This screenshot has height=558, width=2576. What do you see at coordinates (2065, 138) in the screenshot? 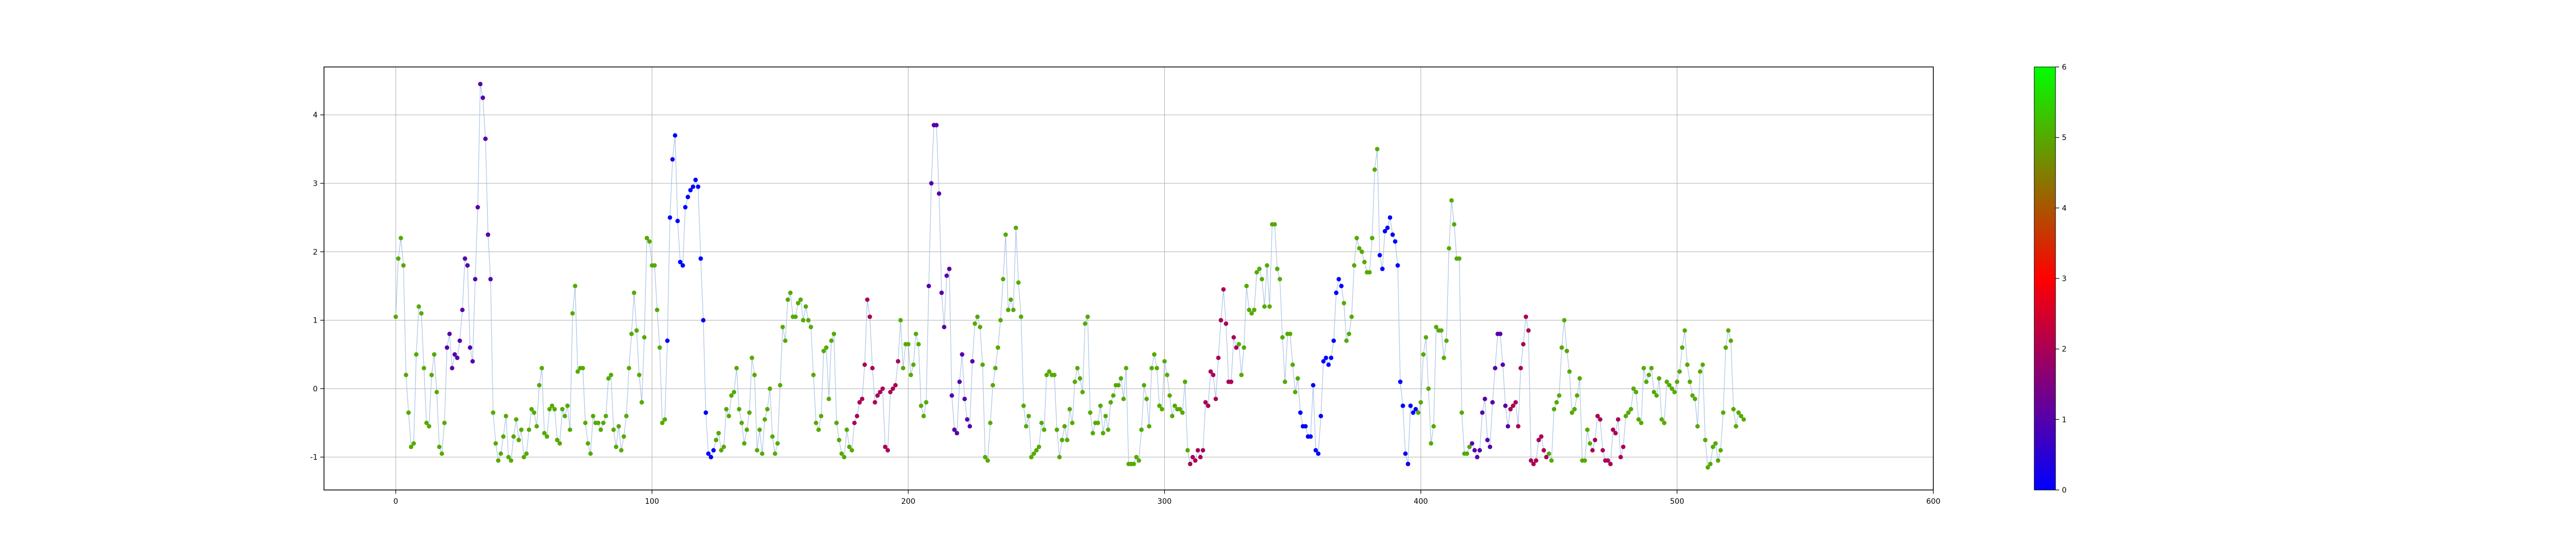
I see `colorbar-tick-label: 5` at bounding box center [2065, 138].